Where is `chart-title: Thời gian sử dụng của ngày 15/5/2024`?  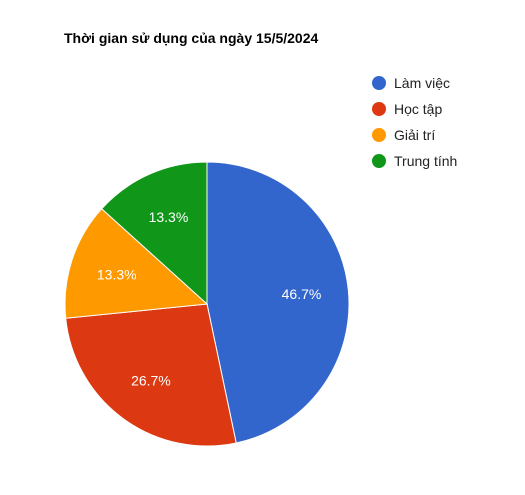
chart-title: Thời gian sử dụng của ngày 15/5/2024 is located at coordinates (191, 38).